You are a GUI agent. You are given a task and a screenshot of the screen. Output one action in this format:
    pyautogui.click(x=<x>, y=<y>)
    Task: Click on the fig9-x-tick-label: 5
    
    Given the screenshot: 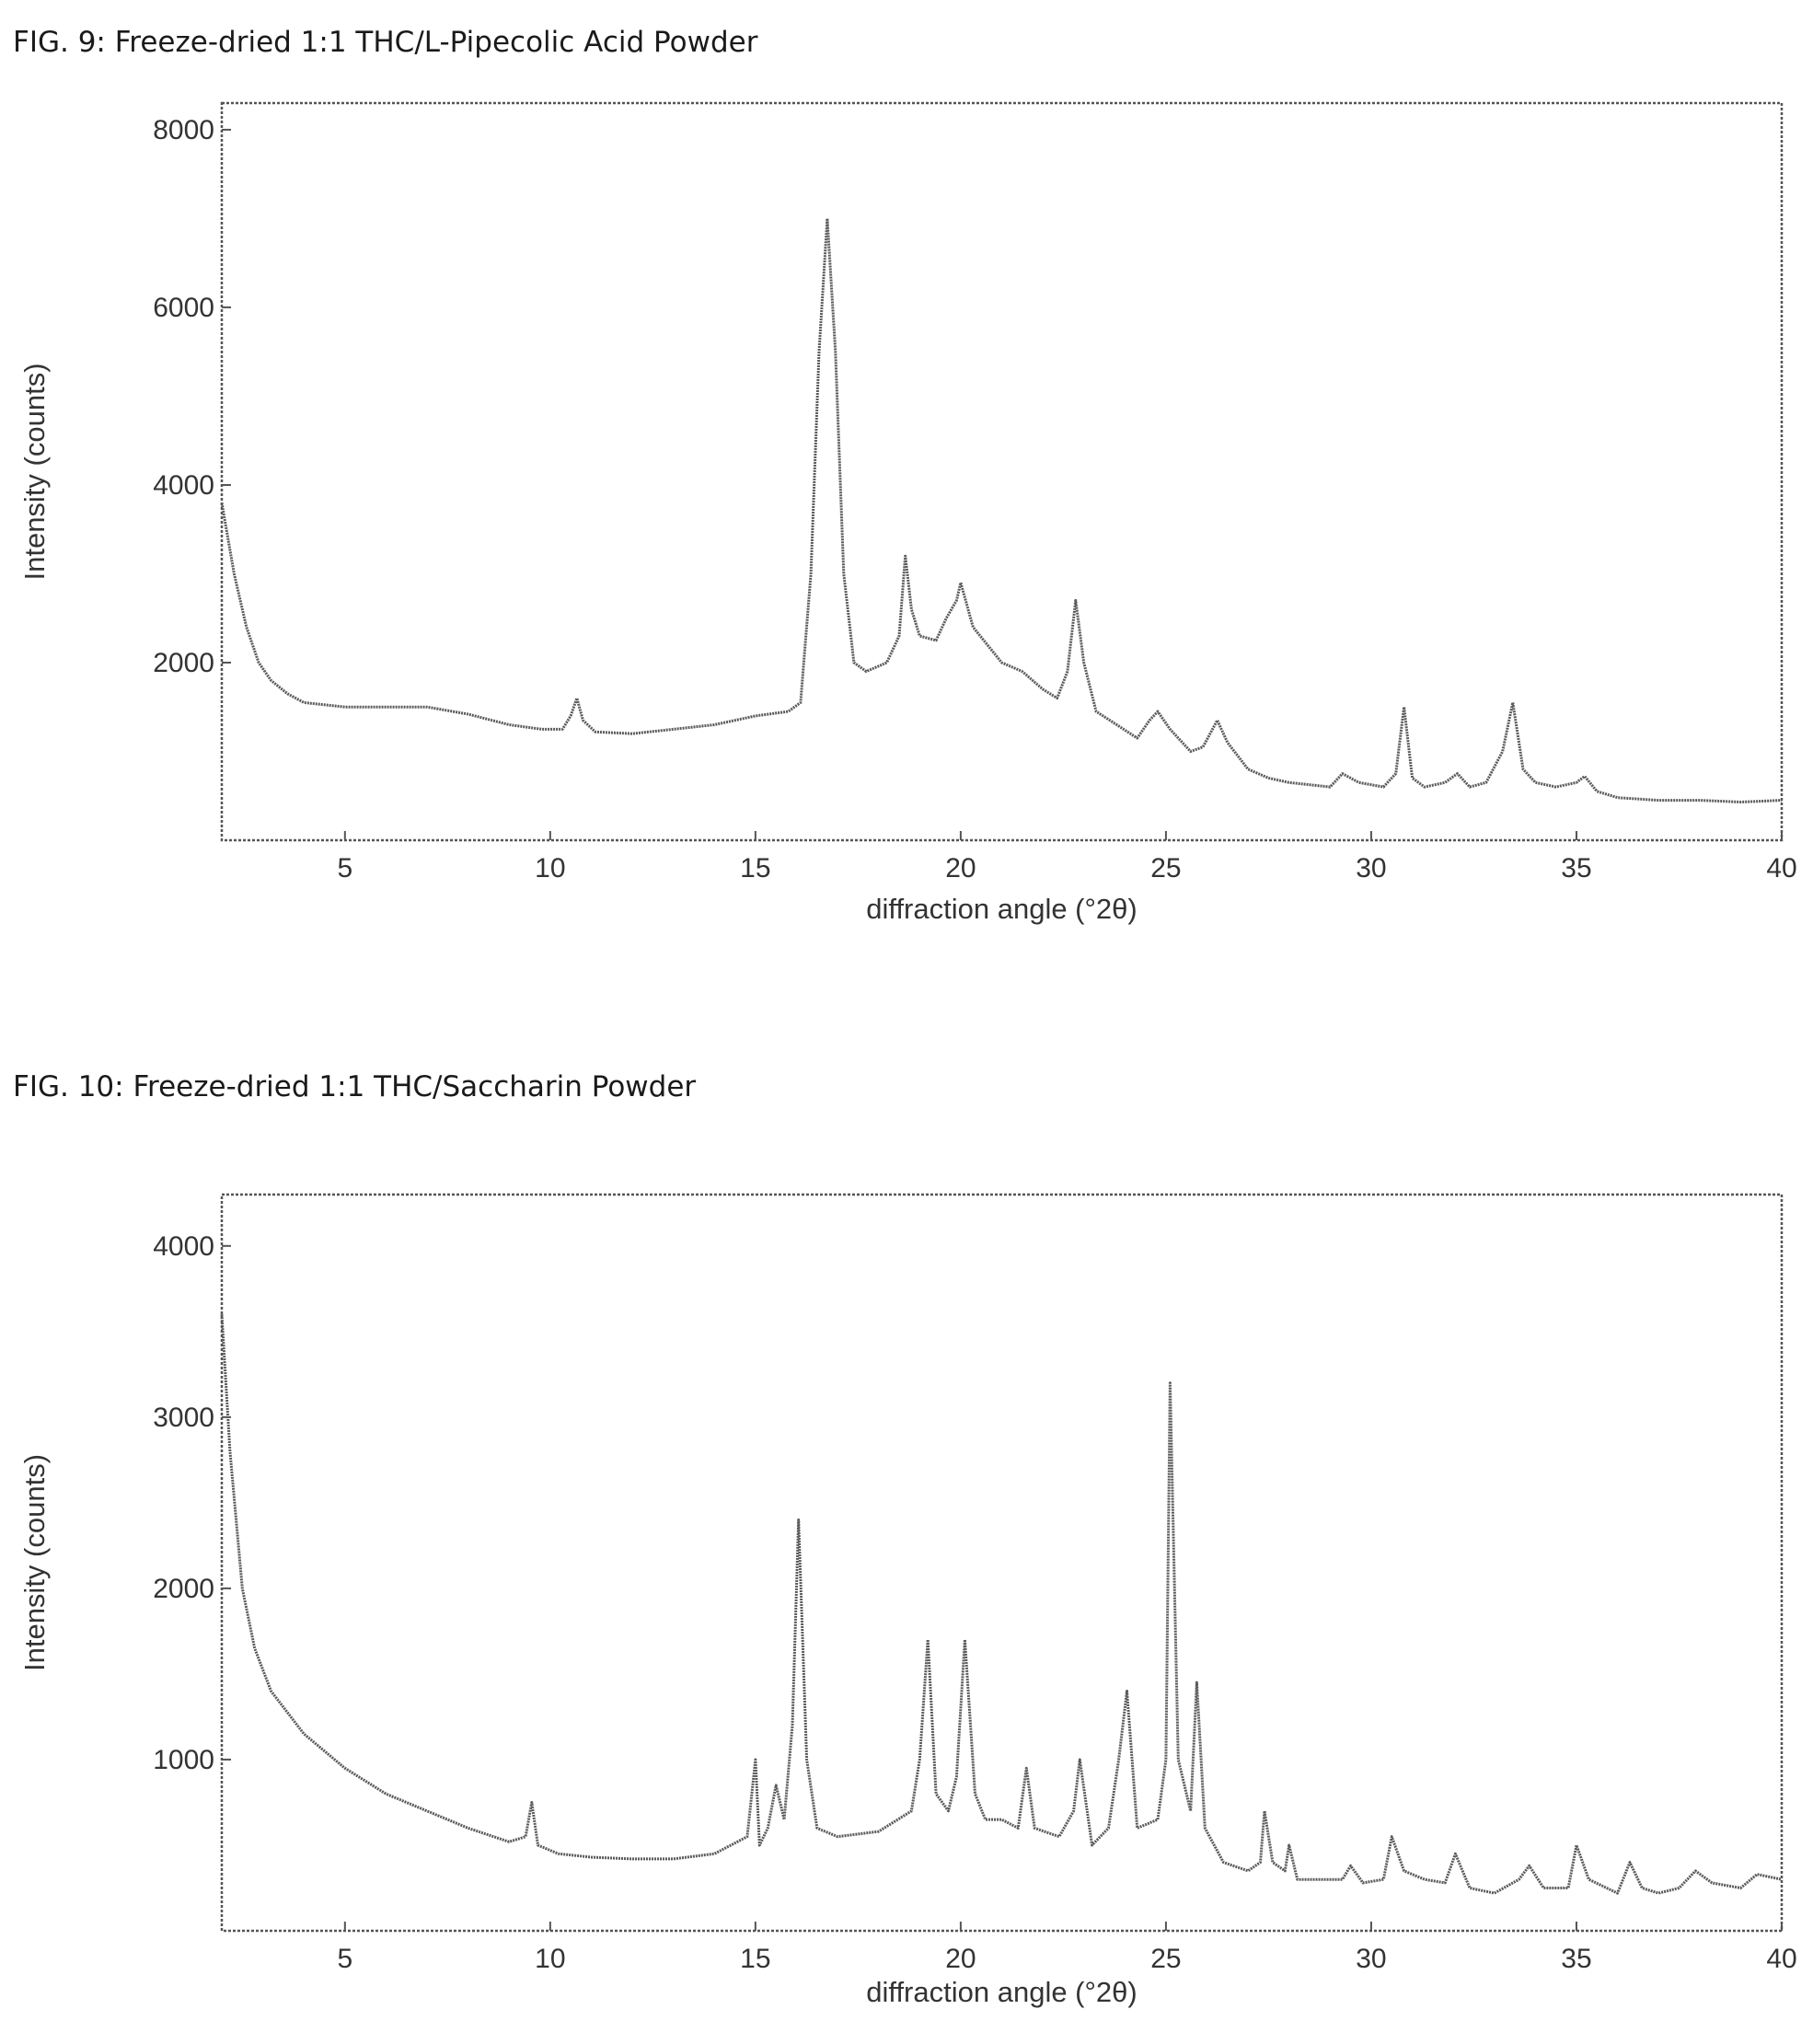 What is the action you would take?
    pyautogui.click(x=344, y=868)
    